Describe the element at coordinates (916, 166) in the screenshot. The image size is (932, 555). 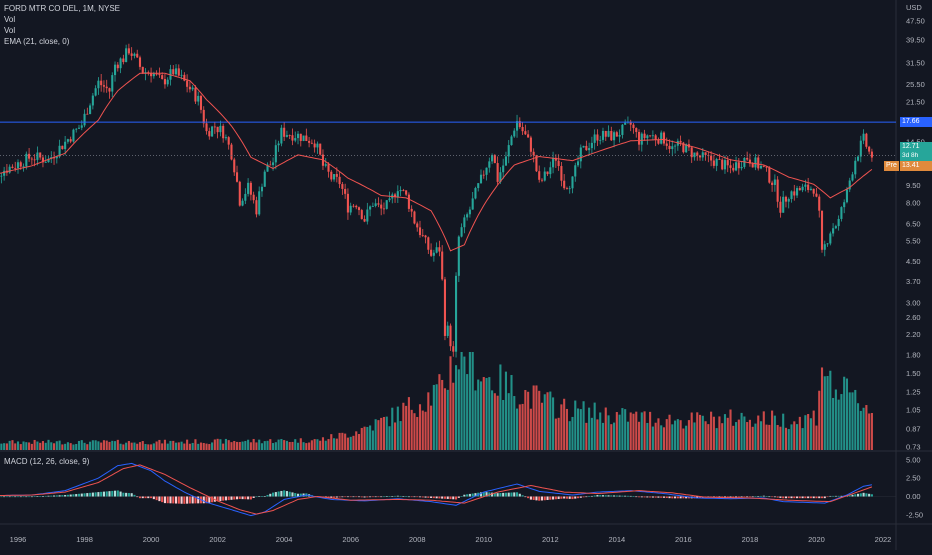
I see `pre-market-label: 13.41` at that location.